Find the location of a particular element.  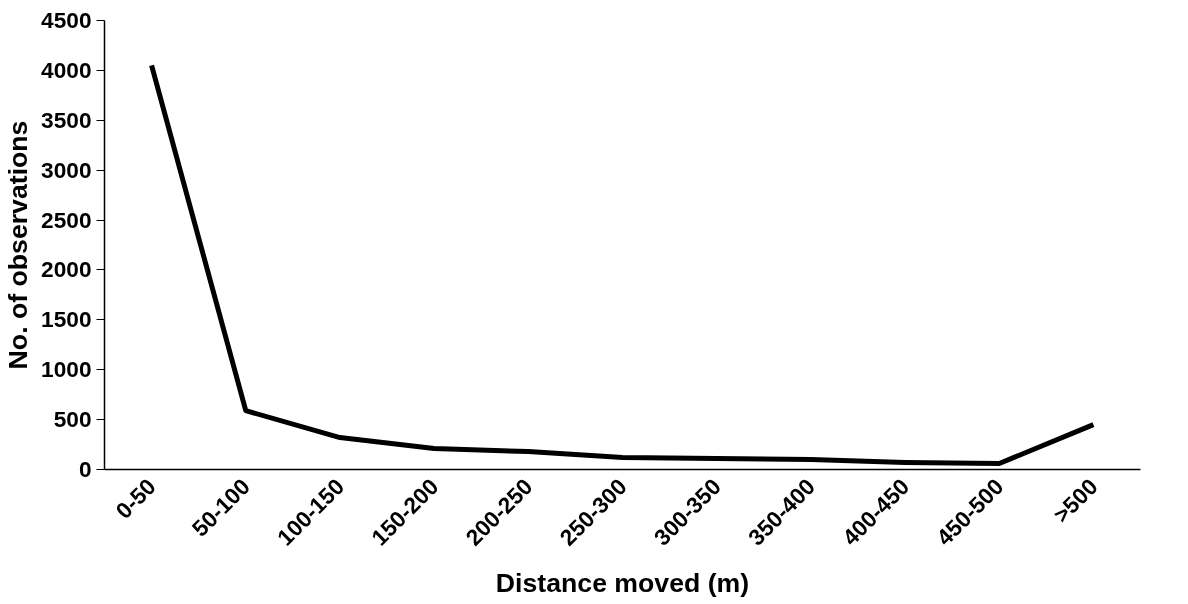

y-tick-label: 4500 is located at coordinates (66, 20).